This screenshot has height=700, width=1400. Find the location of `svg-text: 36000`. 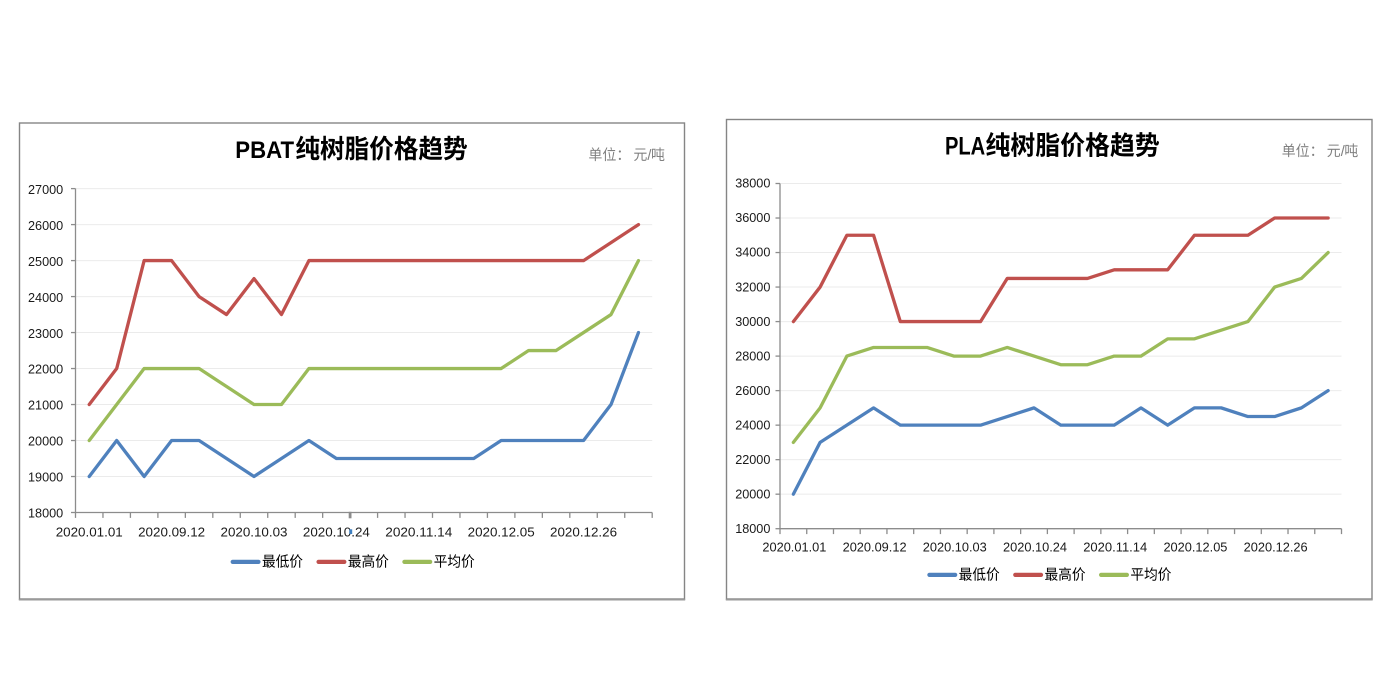

svg-text: 36000 is located at coordinates (752, 217).